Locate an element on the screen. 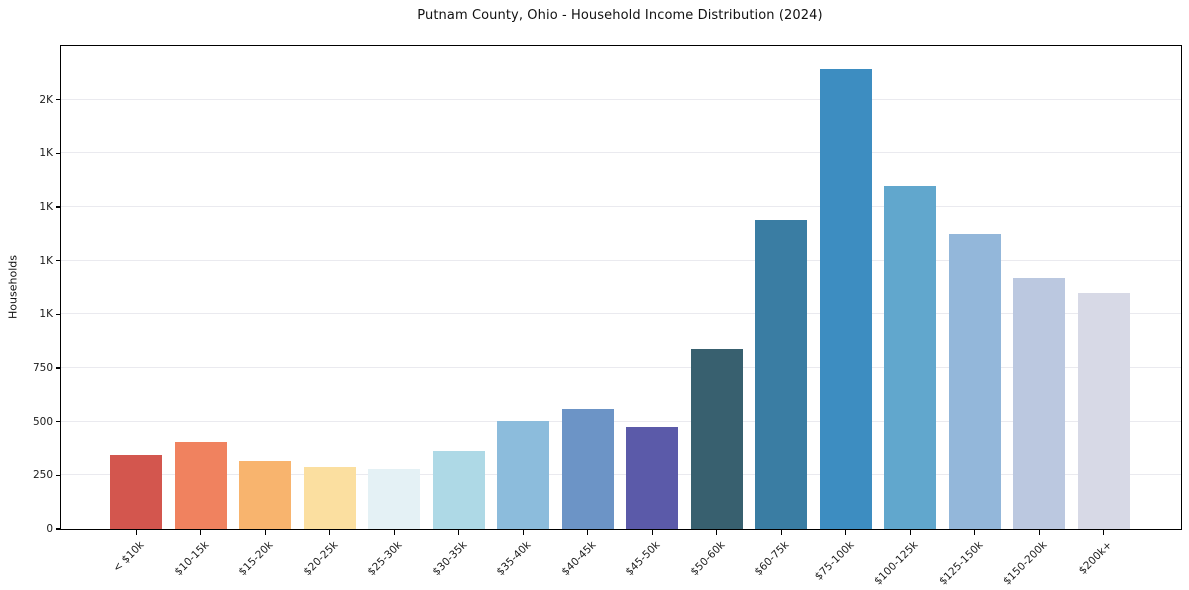 The height and width of the screenshot is (590, 1189). bar-30-35k is located at coordinates (458, 489).